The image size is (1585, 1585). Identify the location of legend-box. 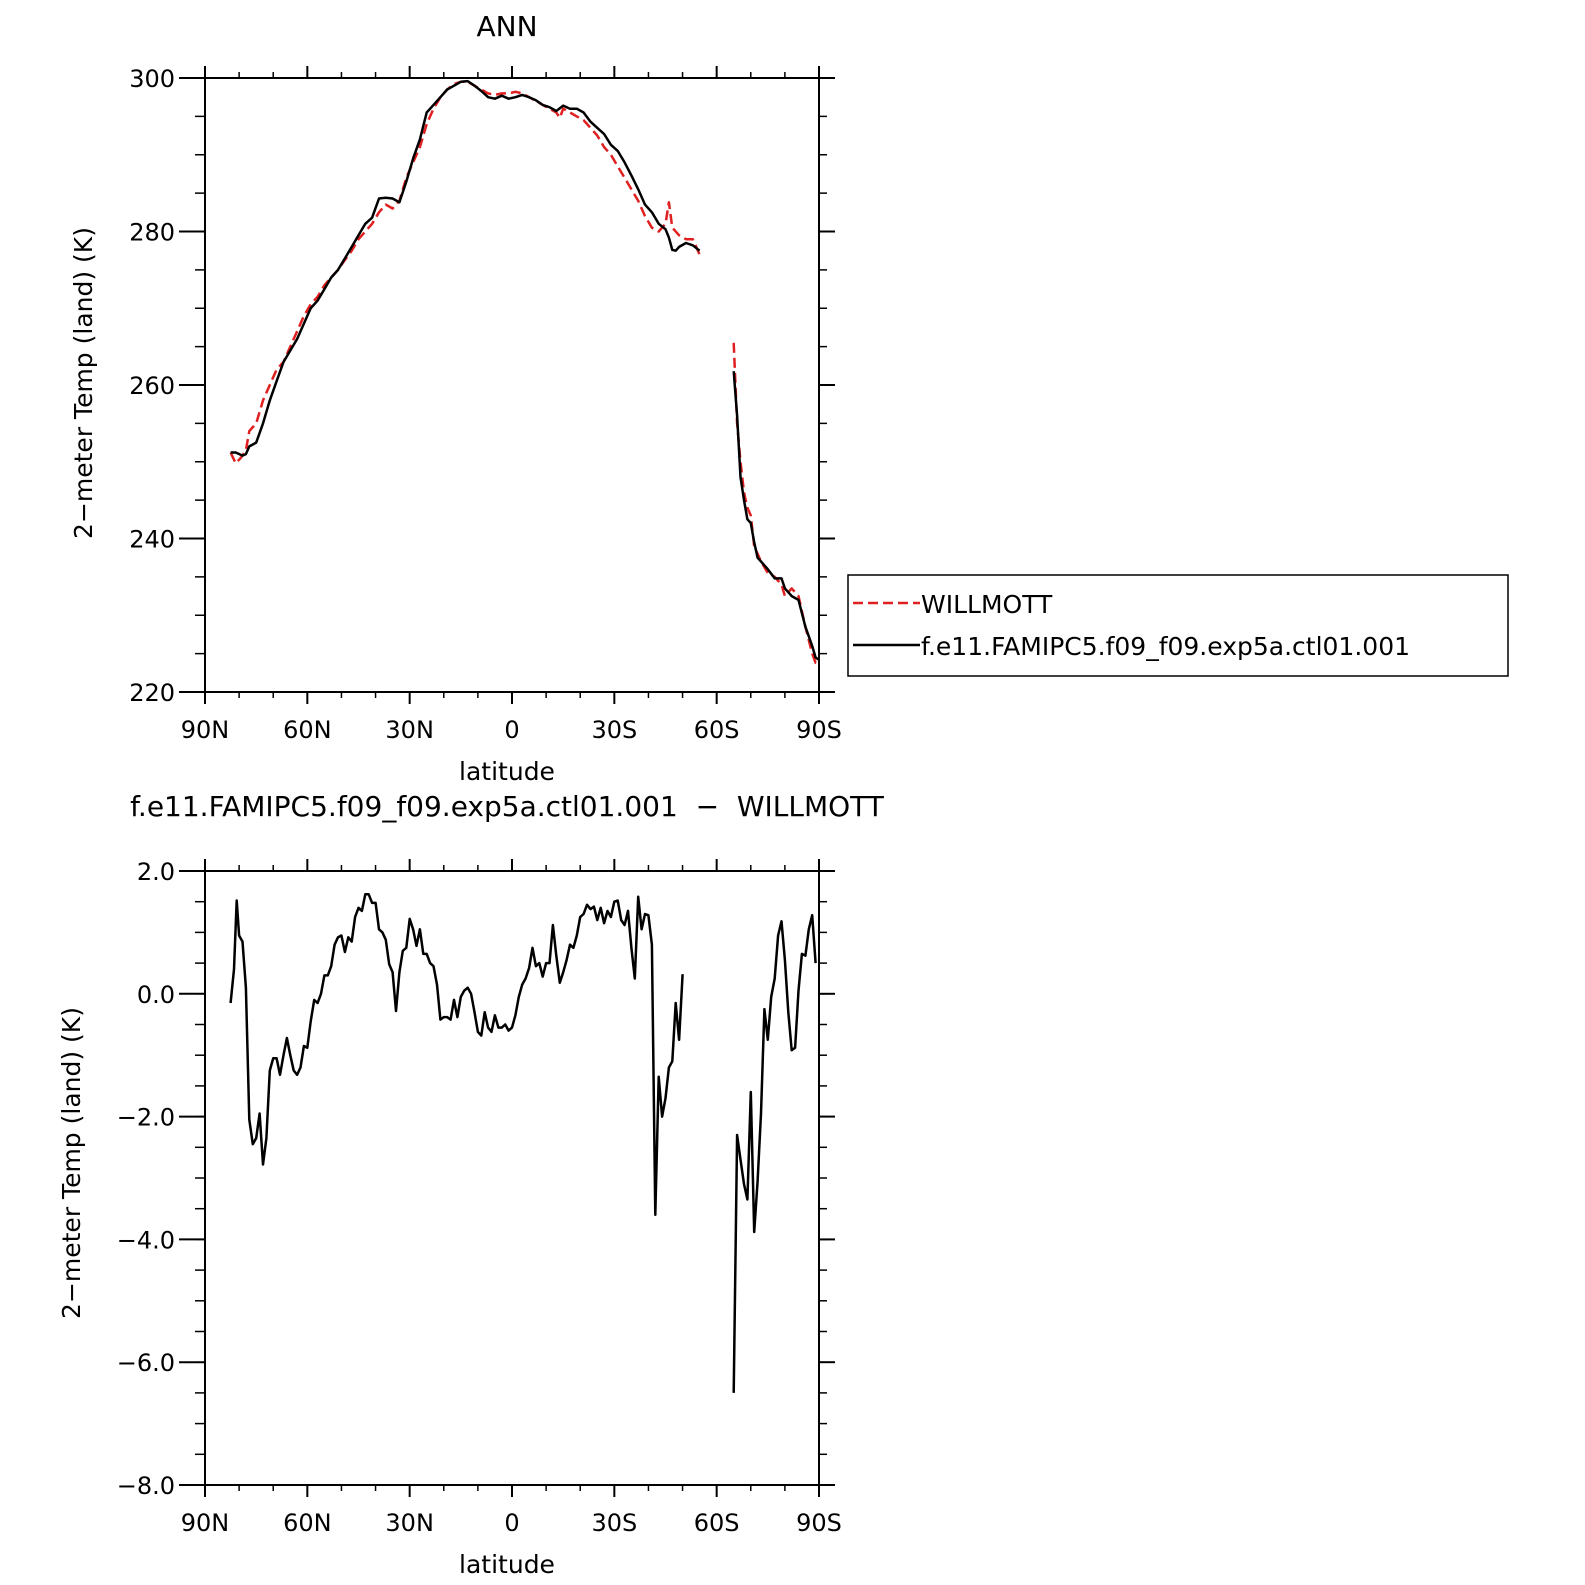
(1178, 625).